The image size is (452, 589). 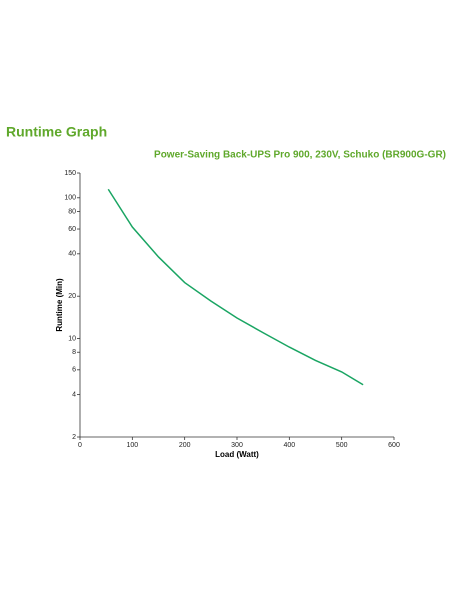 What do you see at coordinates (289, 445) in the screenshot?
I see `x-tick-label: 400` at bounding box center [289, 445].